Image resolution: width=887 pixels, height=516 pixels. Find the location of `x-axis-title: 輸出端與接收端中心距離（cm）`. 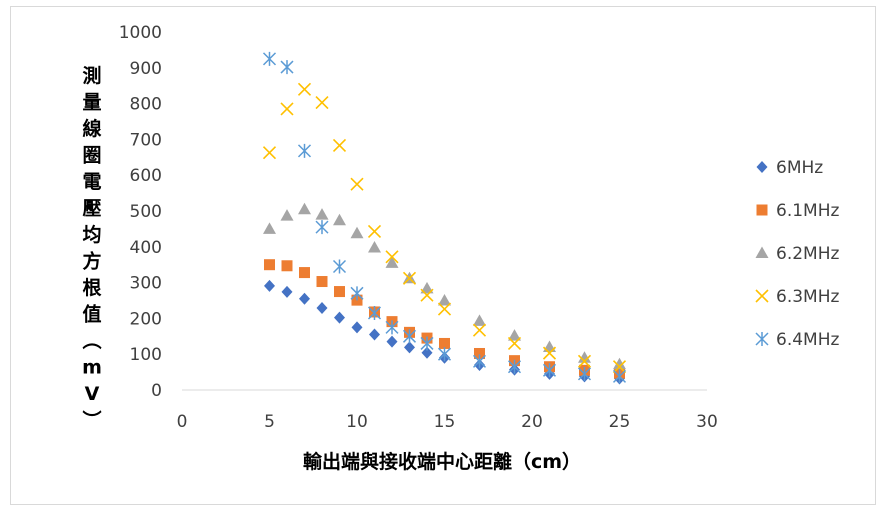

x-axis-title: 輸出端與接收端中心距離（cm） is located at coordinates (442, 461).